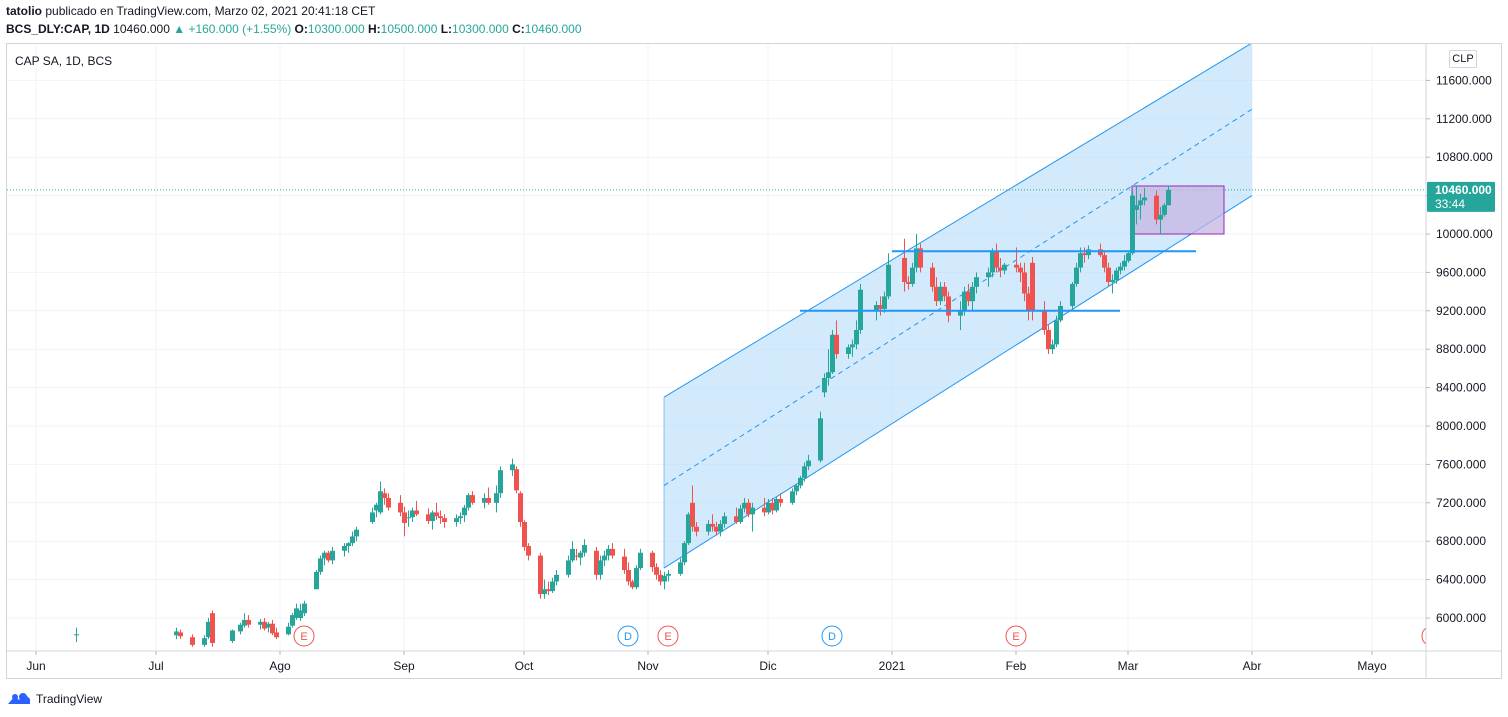 The width and height of the screenshot is (1508, 717). I want to click on symbol-title: BCS_DLY:CAP, 1D, so click(58, 29).